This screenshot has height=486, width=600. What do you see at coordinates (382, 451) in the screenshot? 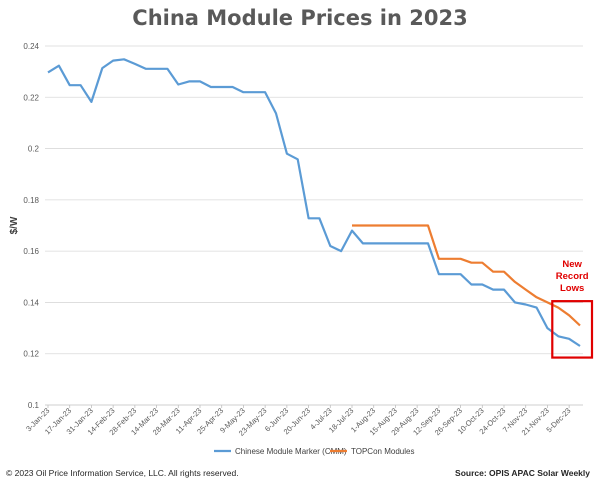
I see `legend-label: TOPCon Modules` at bounding box center [382, 451].